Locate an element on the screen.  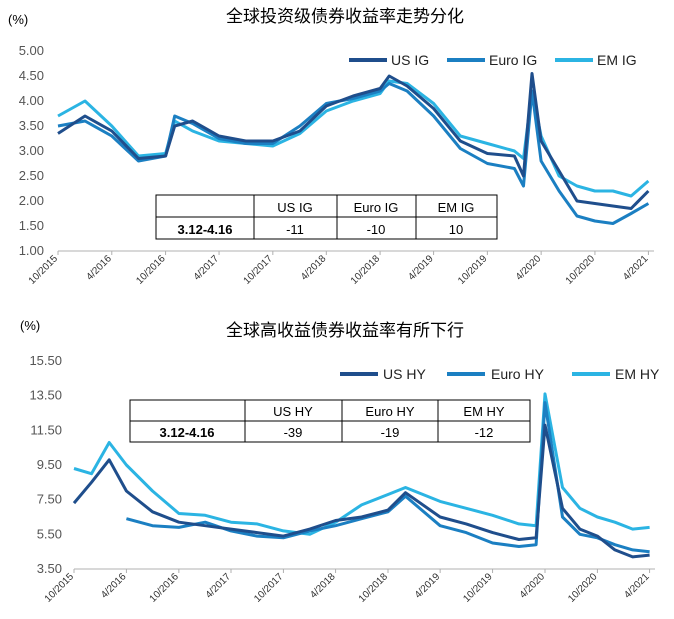
chart2-table-value-euro: -19 is located at coordinates (390, 432).